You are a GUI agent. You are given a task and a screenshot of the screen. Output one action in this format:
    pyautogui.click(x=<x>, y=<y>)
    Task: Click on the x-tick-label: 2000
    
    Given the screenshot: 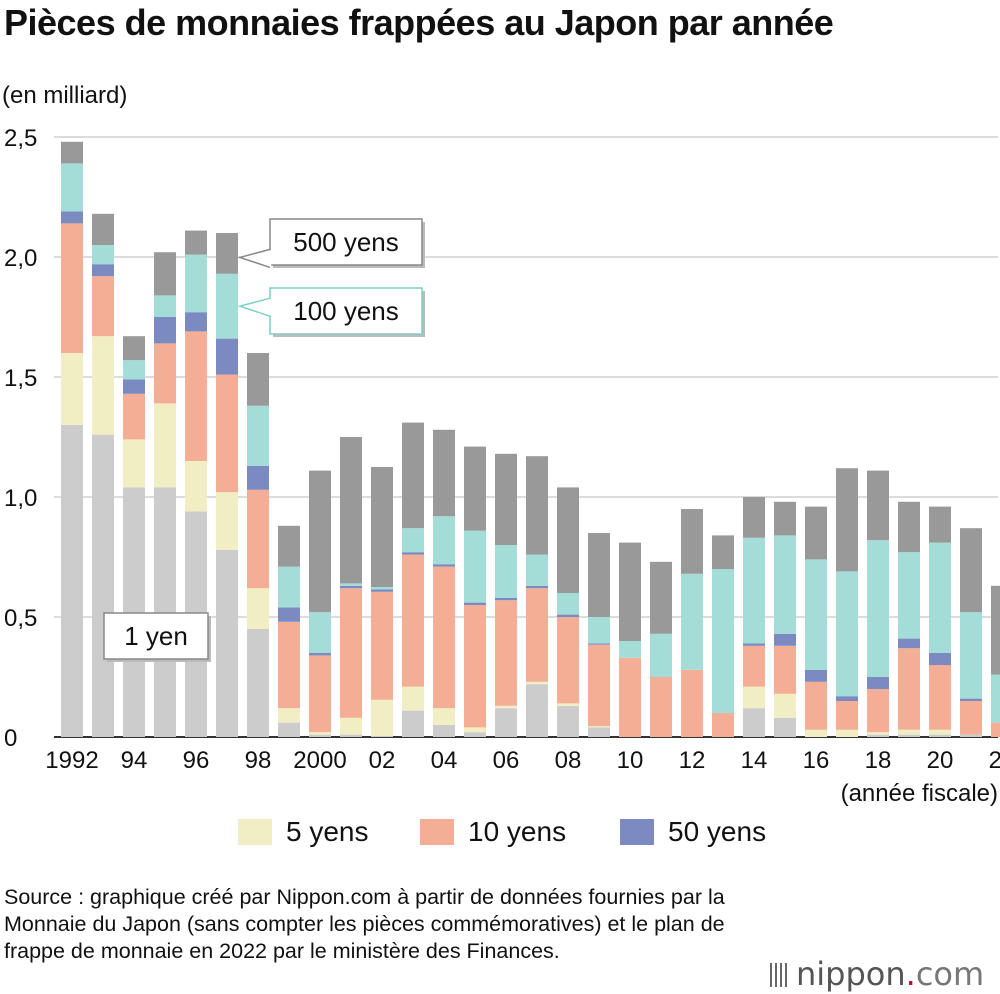 What is the action you would take?
    pyautogui.click(x=319, y=760)
    